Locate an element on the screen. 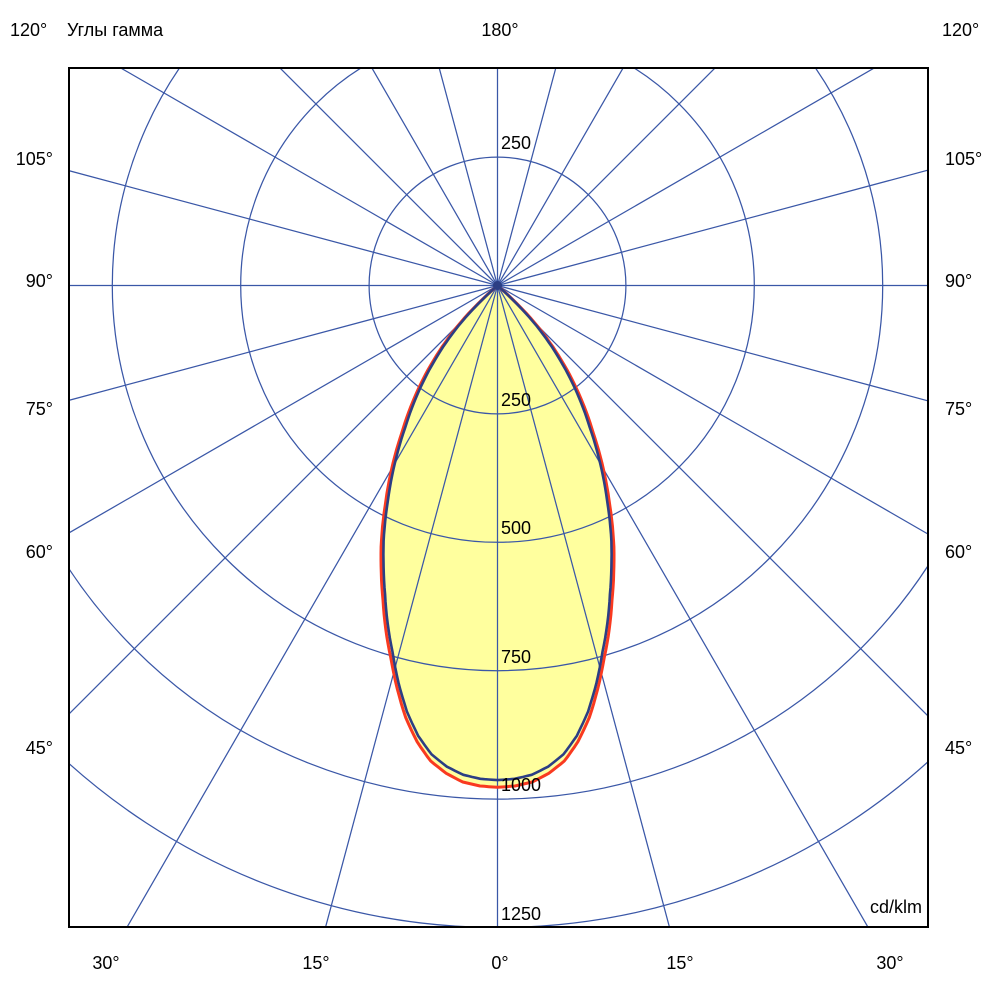 The width and height of the screenshot is (1000, 1000). ring-value-label-250-top: 250 is located at coordinates (516, 143).